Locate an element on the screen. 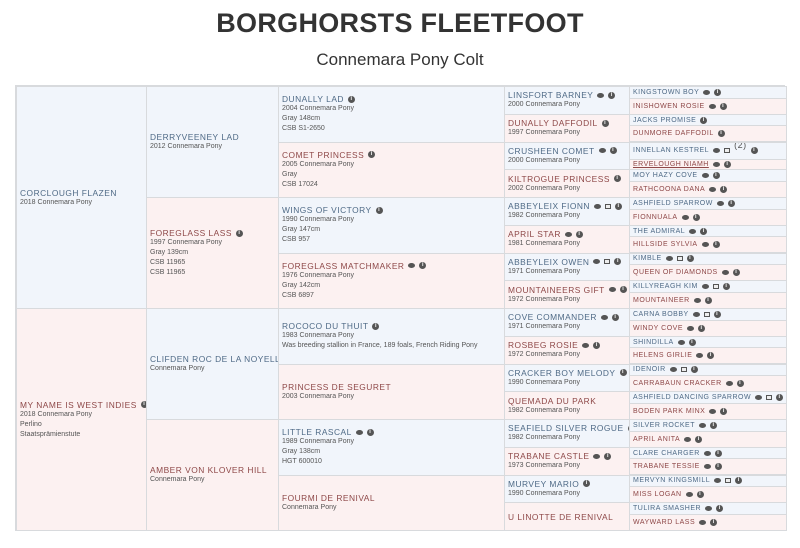 This screenshot has height=548, width=800. pedigree-cell: KILTROGUE PRINCESS i 2002 Connemara Pony is located at coordinates (567, 183).